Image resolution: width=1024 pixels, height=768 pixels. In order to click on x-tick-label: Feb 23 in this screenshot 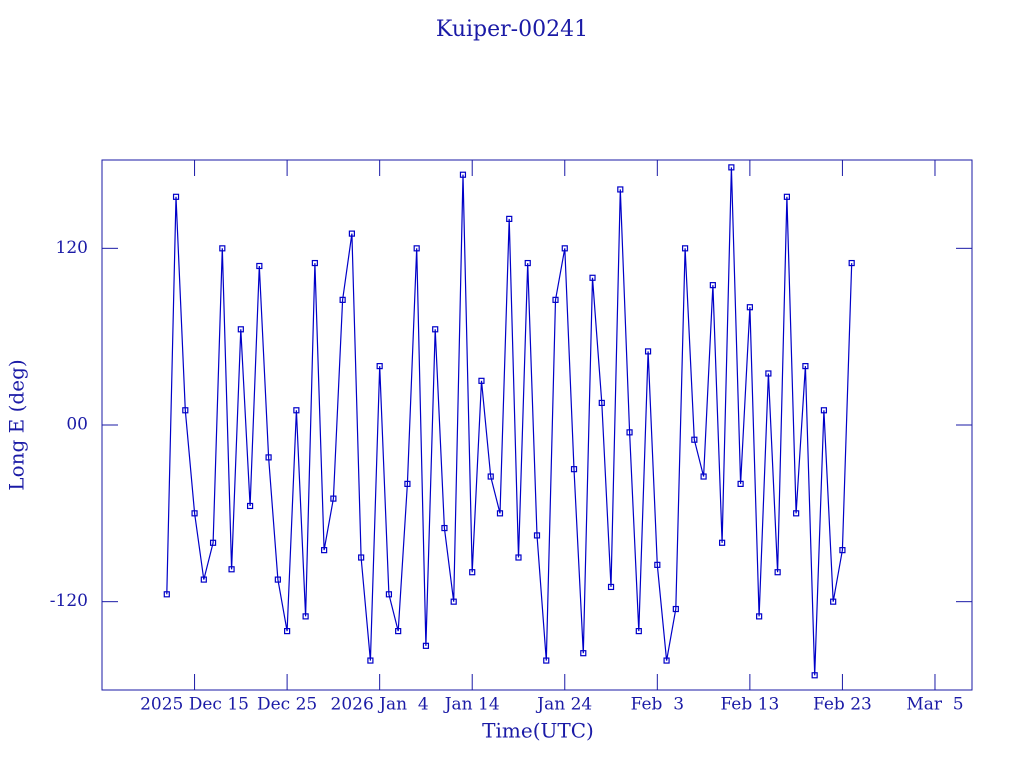, I will do `click(842, 705)`.